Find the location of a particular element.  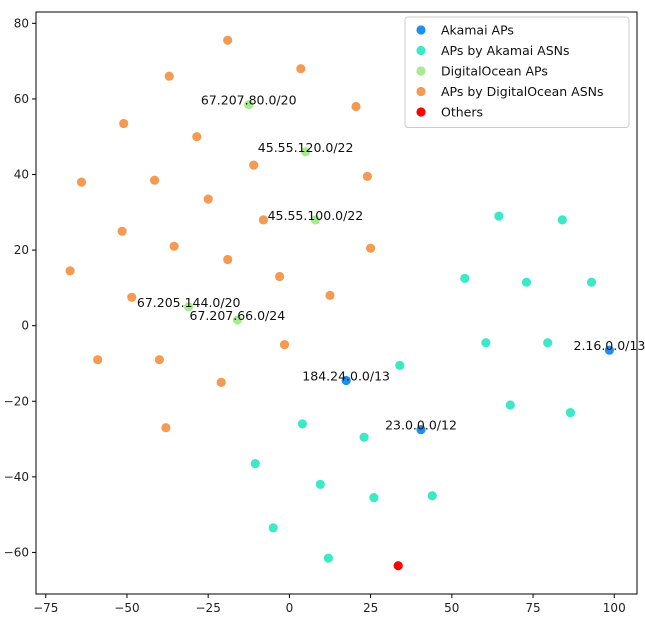

annotation-label: 67.207.66.0/24 is located at coordinates (238, 315).